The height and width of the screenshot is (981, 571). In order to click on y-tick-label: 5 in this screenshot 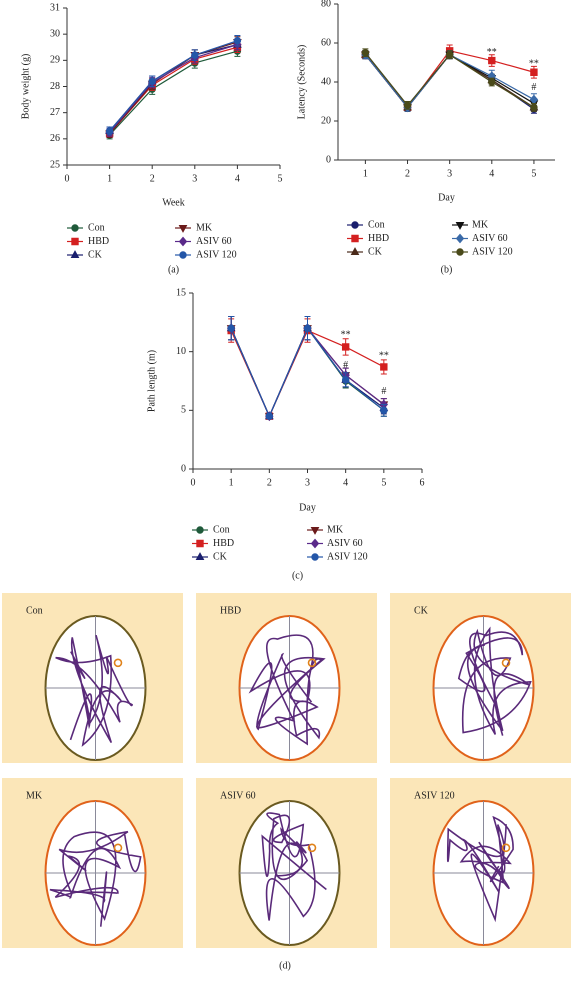, I will do `click(183, 410)`.